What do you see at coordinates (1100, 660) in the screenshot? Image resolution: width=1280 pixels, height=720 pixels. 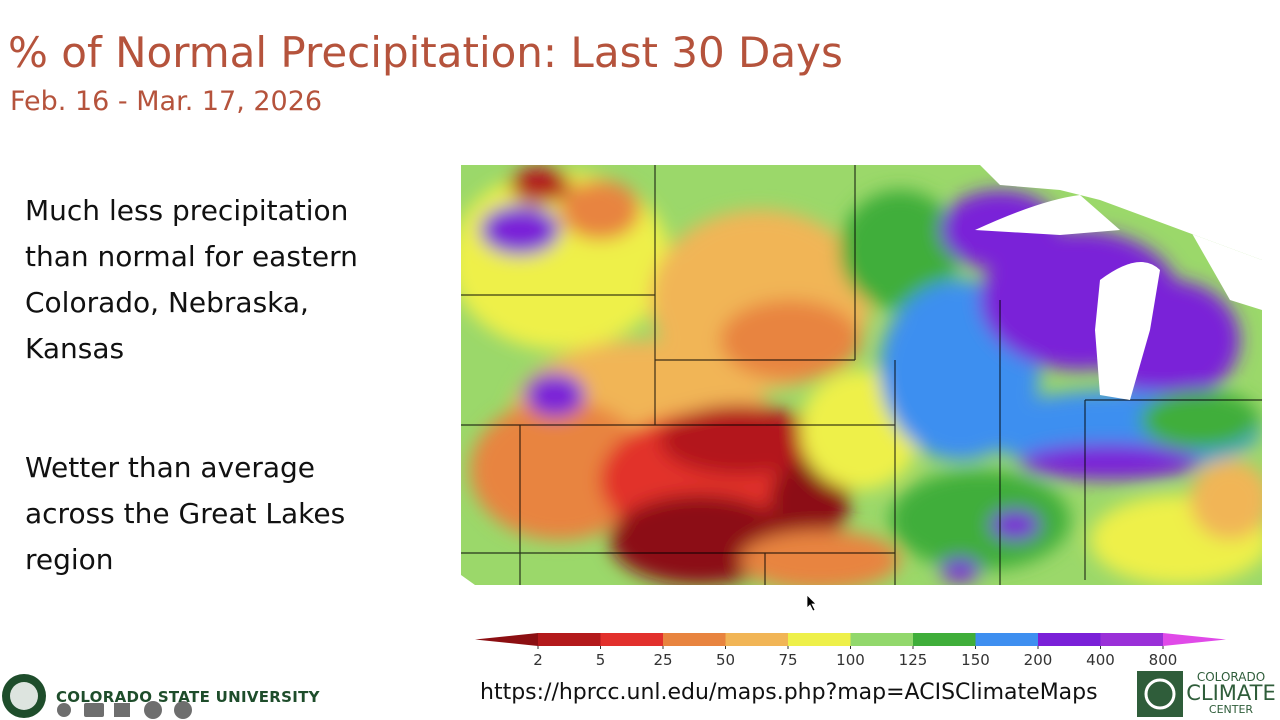 I see `legend-tick-label: 400` at bounding box center [1100, 660].